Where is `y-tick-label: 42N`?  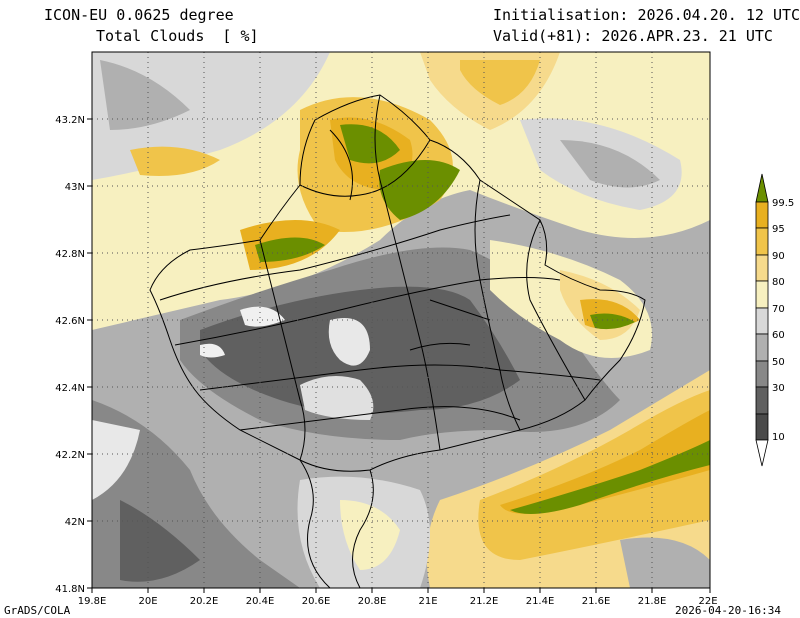 y-tick-label: 42N is located at coordinates (75, 522).